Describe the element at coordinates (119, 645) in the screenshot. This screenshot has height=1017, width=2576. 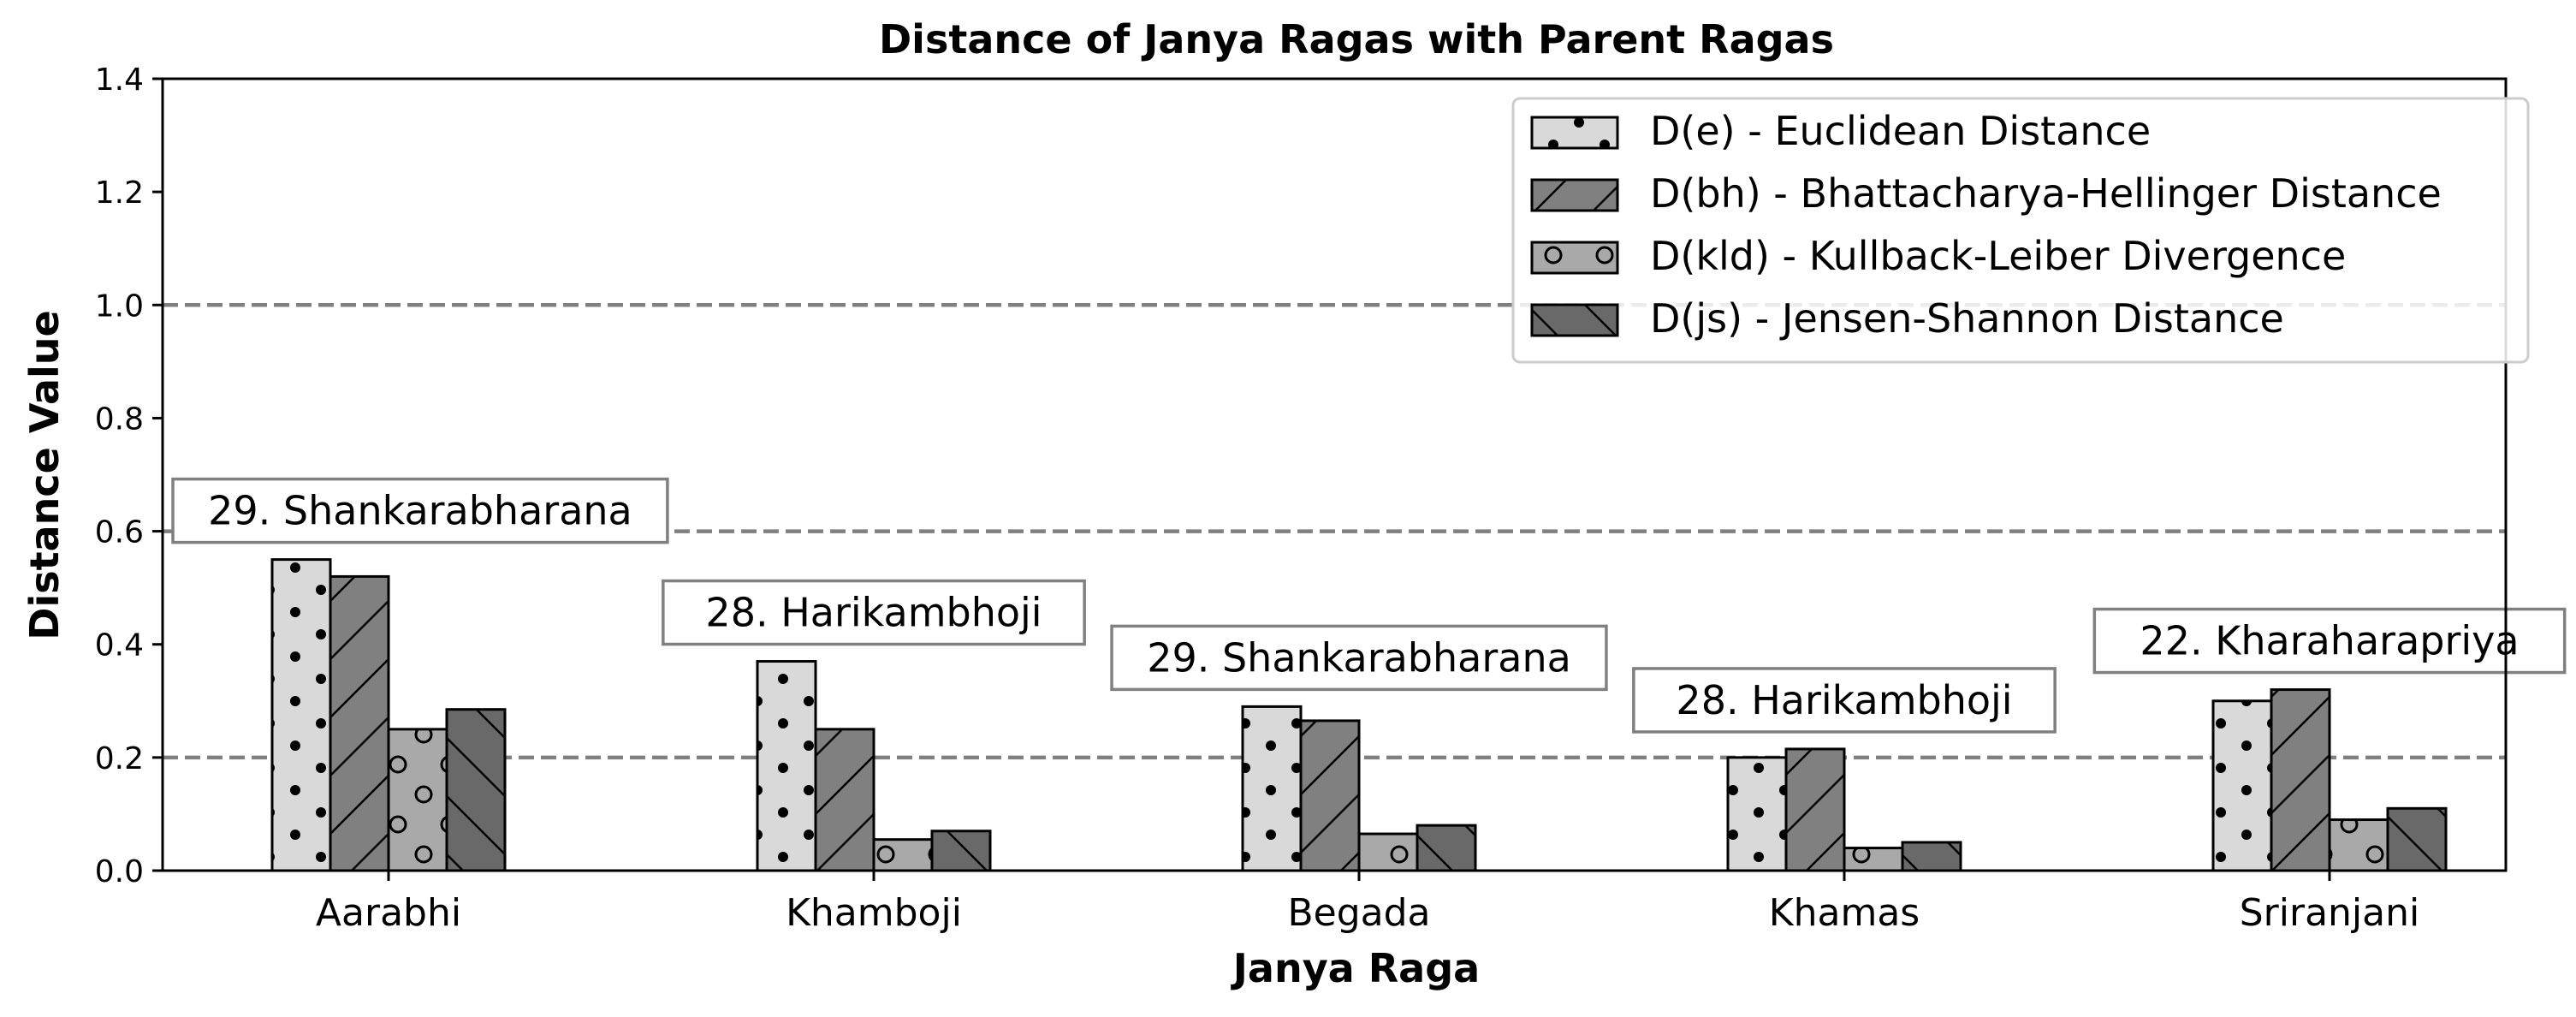
I see `y-tick-label: 0.4` at that location.